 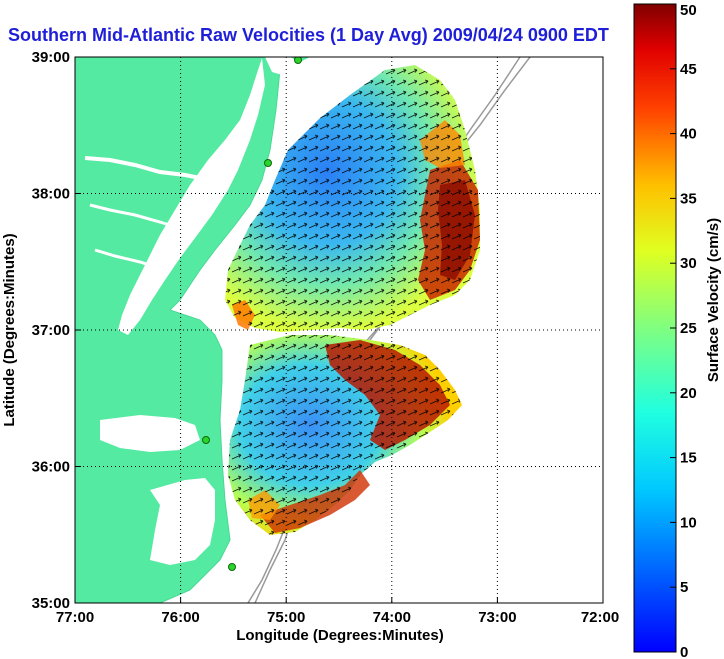 What do you see at coordinates (51, 467) in the screenshot?
I see `y-tick-label: 36:00` at bounding box center [51, 467].